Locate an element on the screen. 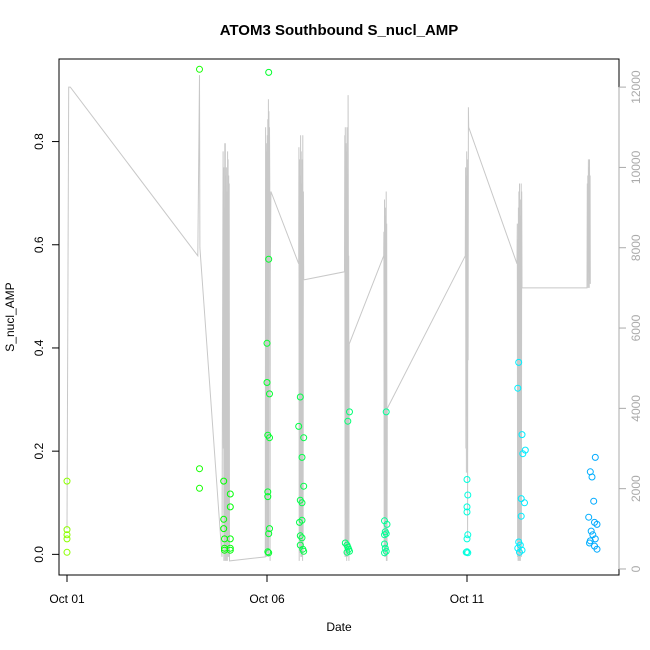 The height and width of the screenshot is (650, 650). y-tick-label: 0.6 is located at coordinates (39, 244).